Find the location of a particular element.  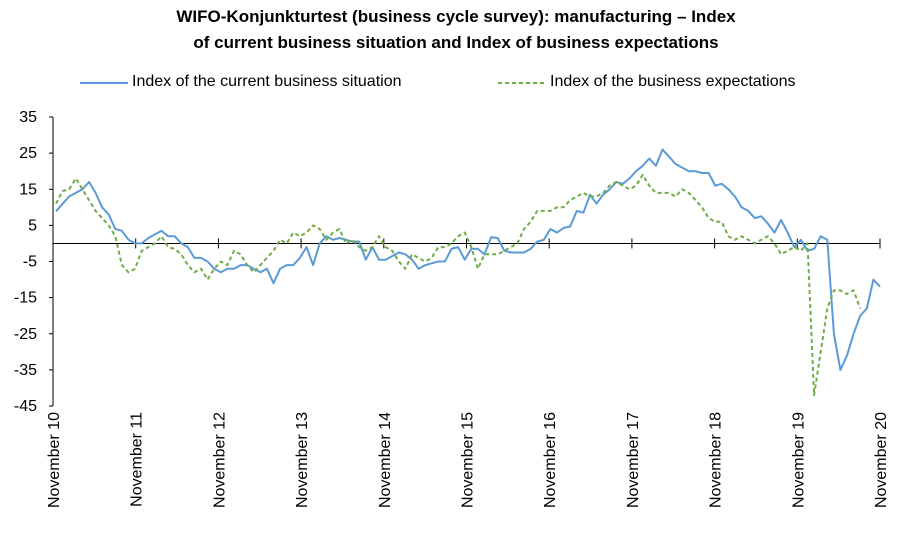

y-tick-label: -15 is located at coordinates (25, 298).